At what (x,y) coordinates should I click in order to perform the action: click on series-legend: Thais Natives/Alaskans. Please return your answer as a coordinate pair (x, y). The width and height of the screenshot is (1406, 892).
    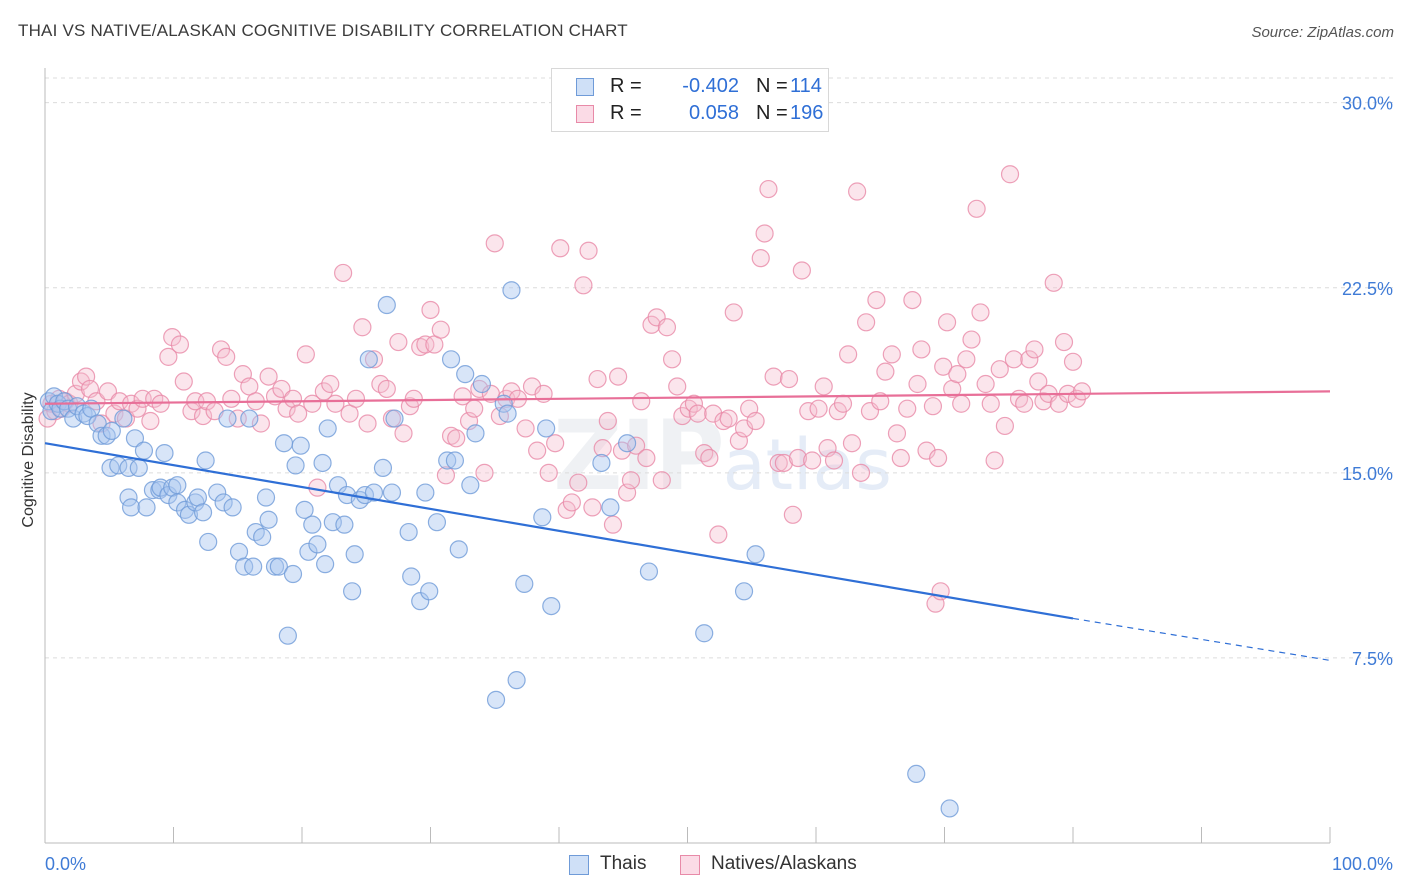
    Looking at the image, I should click on (703, 865).